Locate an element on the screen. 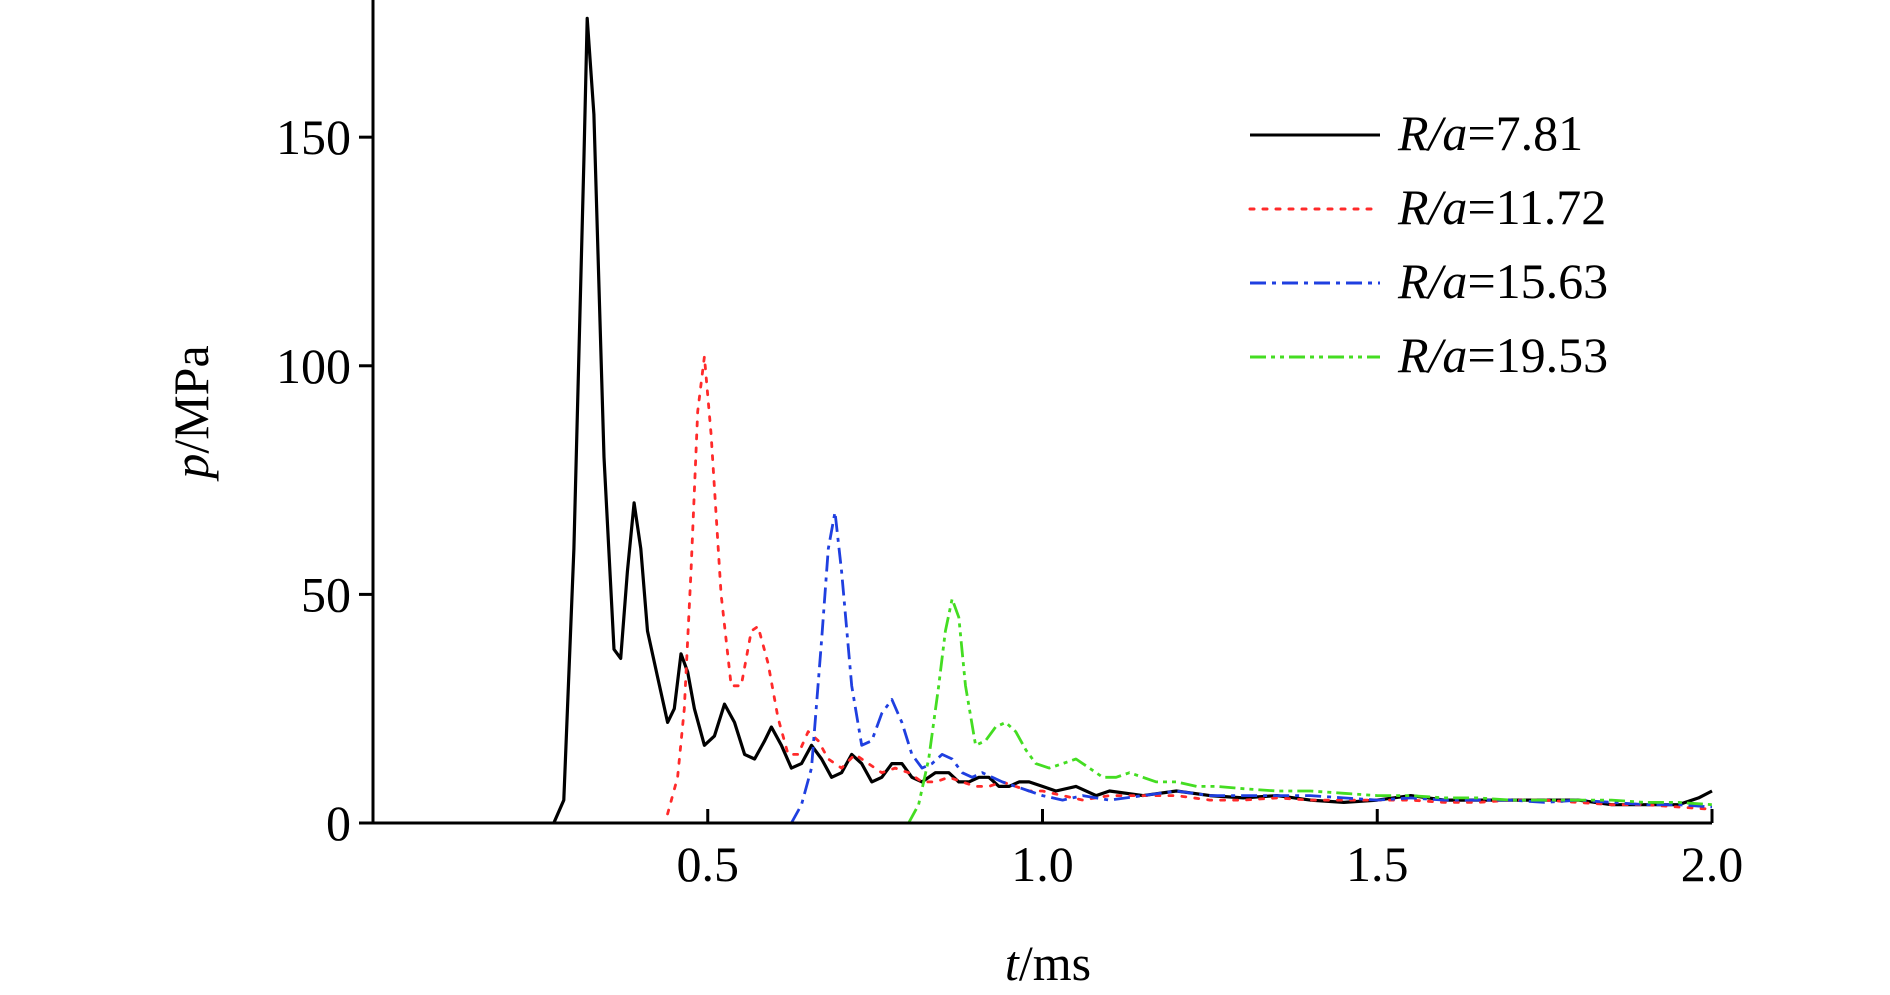  y-axis-title: p/MPa is located at coordinates (191, 413).